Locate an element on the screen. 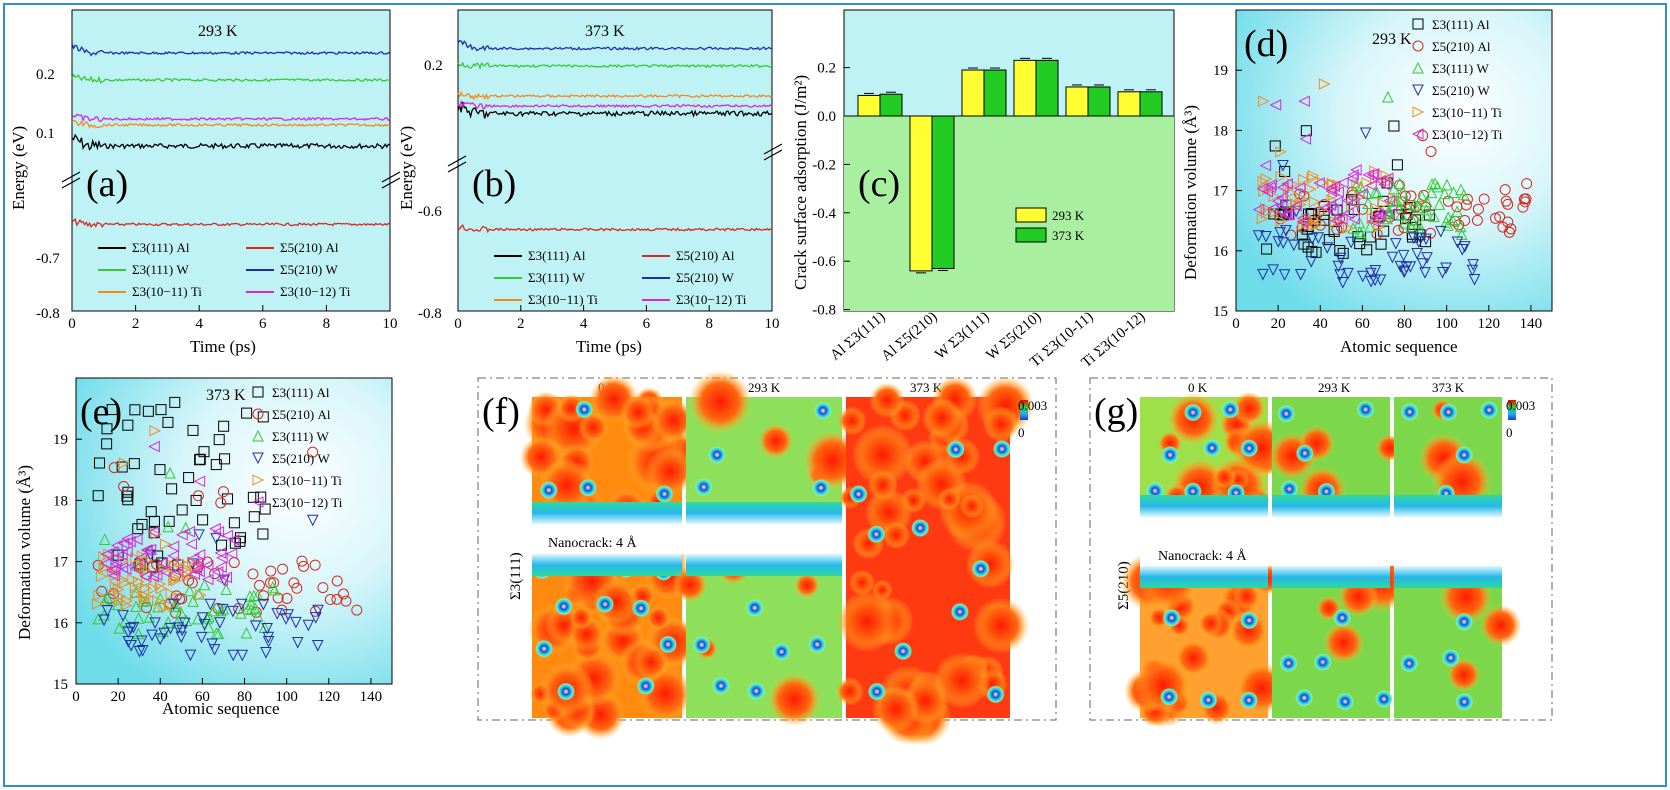 The image size is (1670, 790). x-tick-label: 20 is located at coordinates (1278, 324).